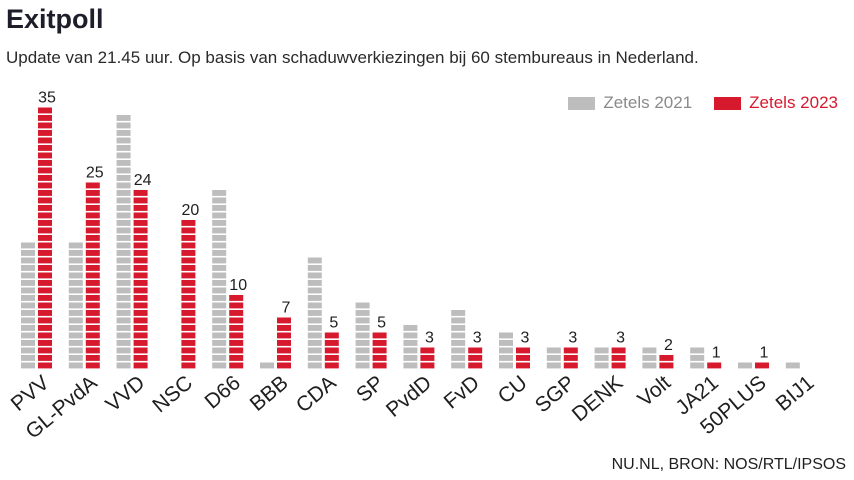  What do you see at coordinates (92, 275) in the screenshot?
I see `bar-2023-gl-pvda` at bounding box center [92, 275].